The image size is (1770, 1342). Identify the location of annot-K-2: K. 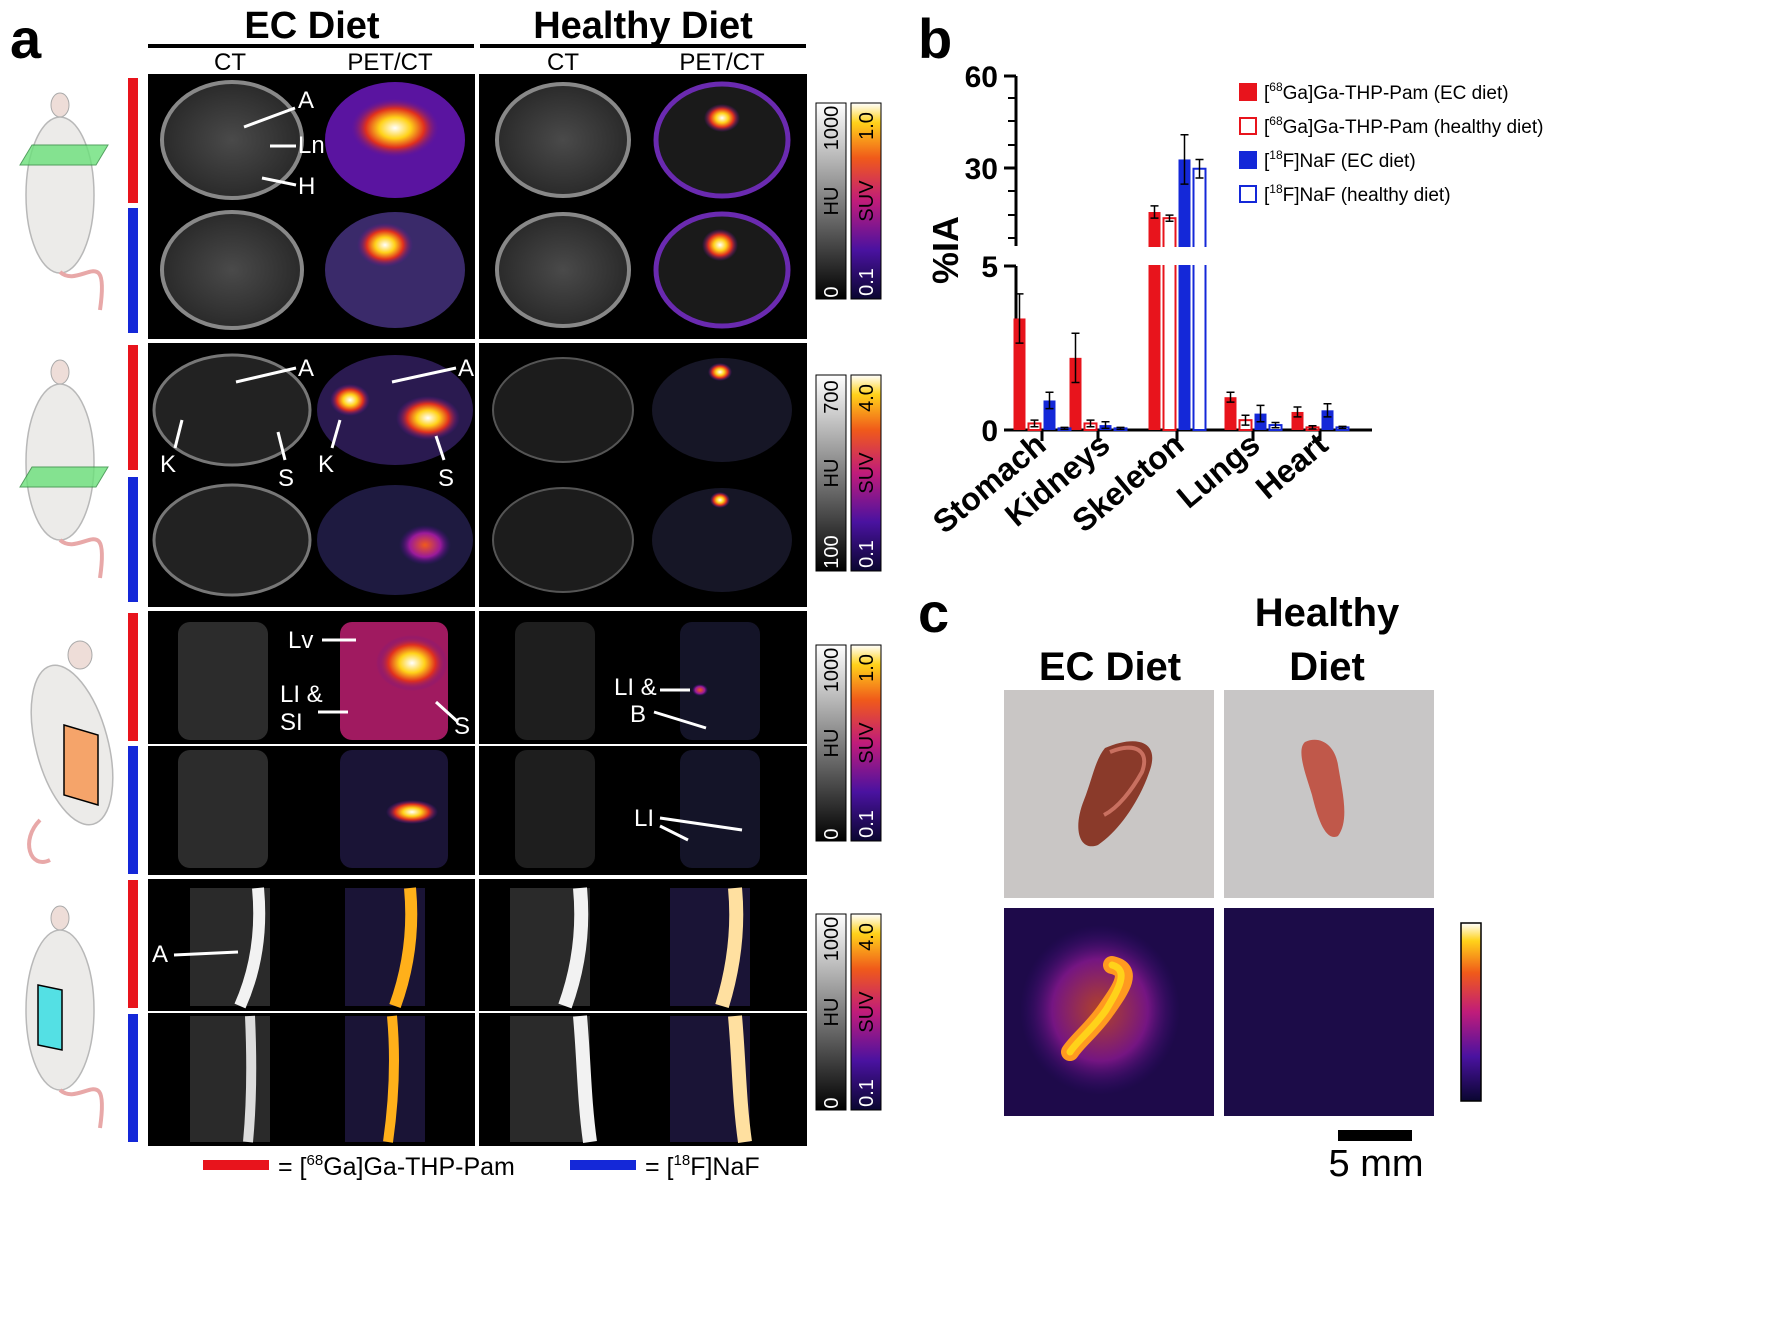
(326, 464).